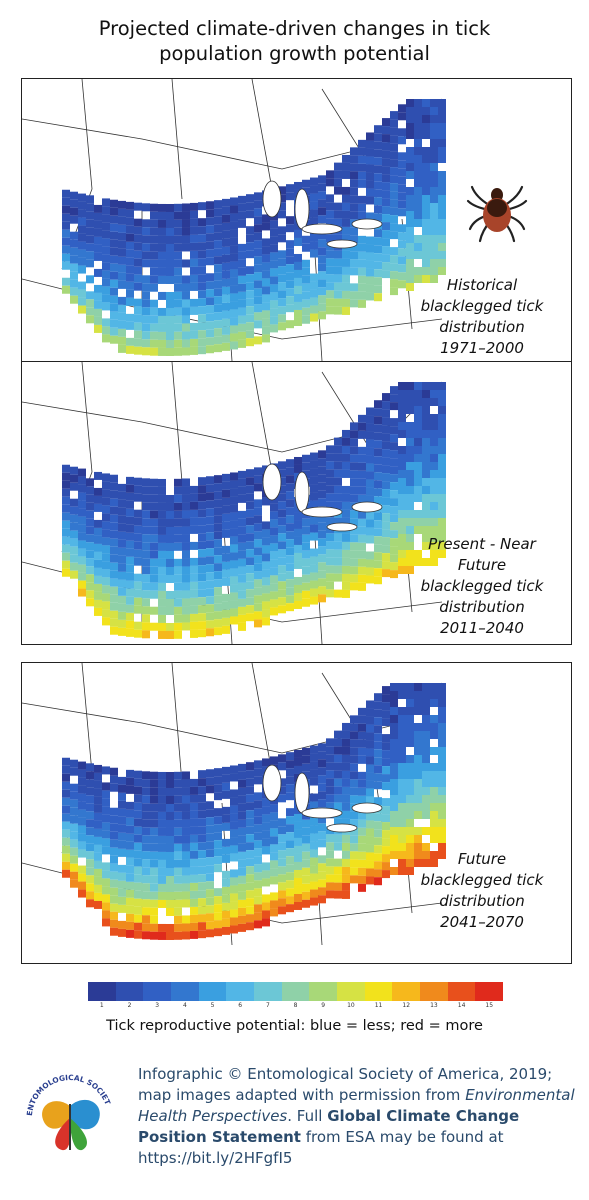 Image resolution: width=589 pixels, height=1200 pixels. I want to click on label-line: 2041–2070, so click(482, 922).